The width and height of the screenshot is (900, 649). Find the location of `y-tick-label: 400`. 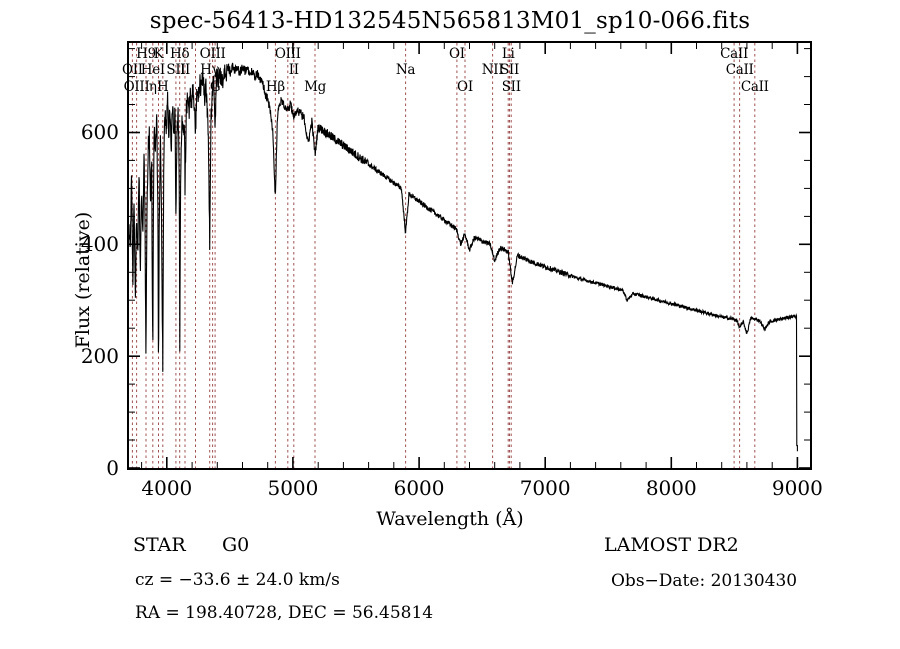

y-tick-label: 400 is located at coordinates (99, 244).